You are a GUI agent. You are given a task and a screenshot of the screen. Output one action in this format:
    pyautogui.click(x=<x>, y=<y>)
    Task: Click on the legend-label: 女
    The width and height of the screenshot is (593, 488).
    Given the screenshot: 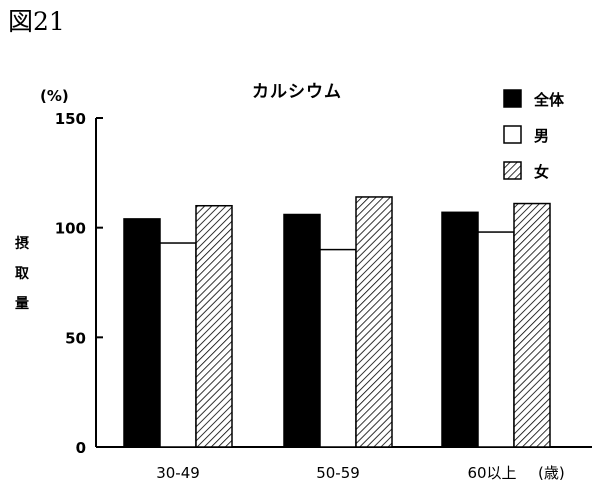 What is the action you would take?
    pyautogui.click(x=541, y=172)
    